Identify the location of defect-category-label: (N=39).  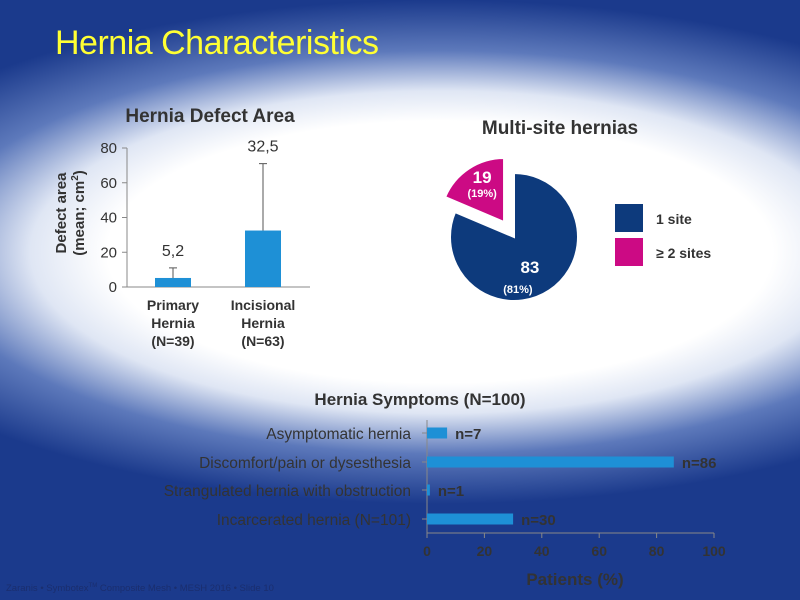
(172, 341).